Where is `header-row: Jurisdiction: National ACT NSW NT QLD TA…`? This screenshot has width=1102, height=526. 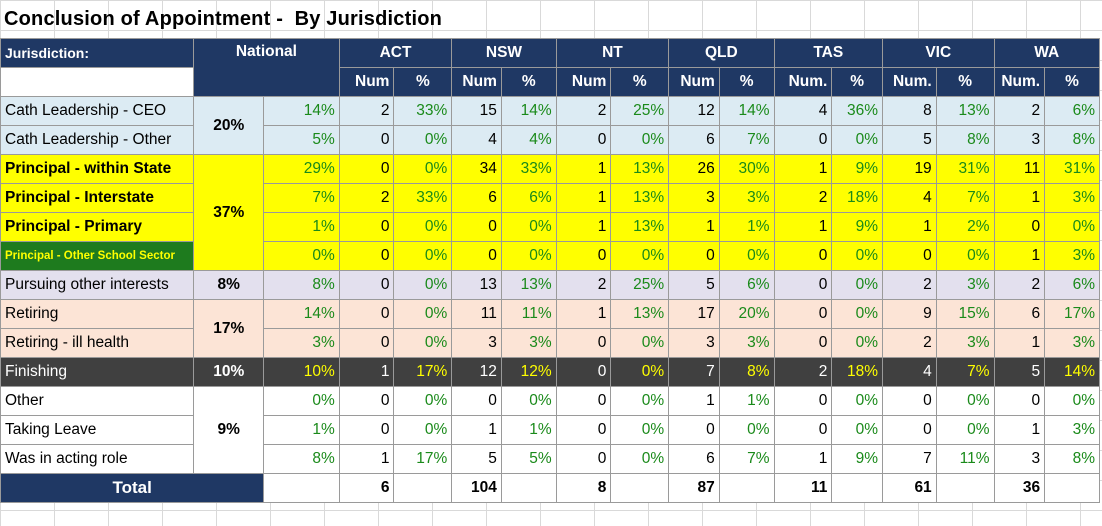
header-row: Jurisdiction: National ACT NSW NT QLD TA… is located at coordinates (550, 67).